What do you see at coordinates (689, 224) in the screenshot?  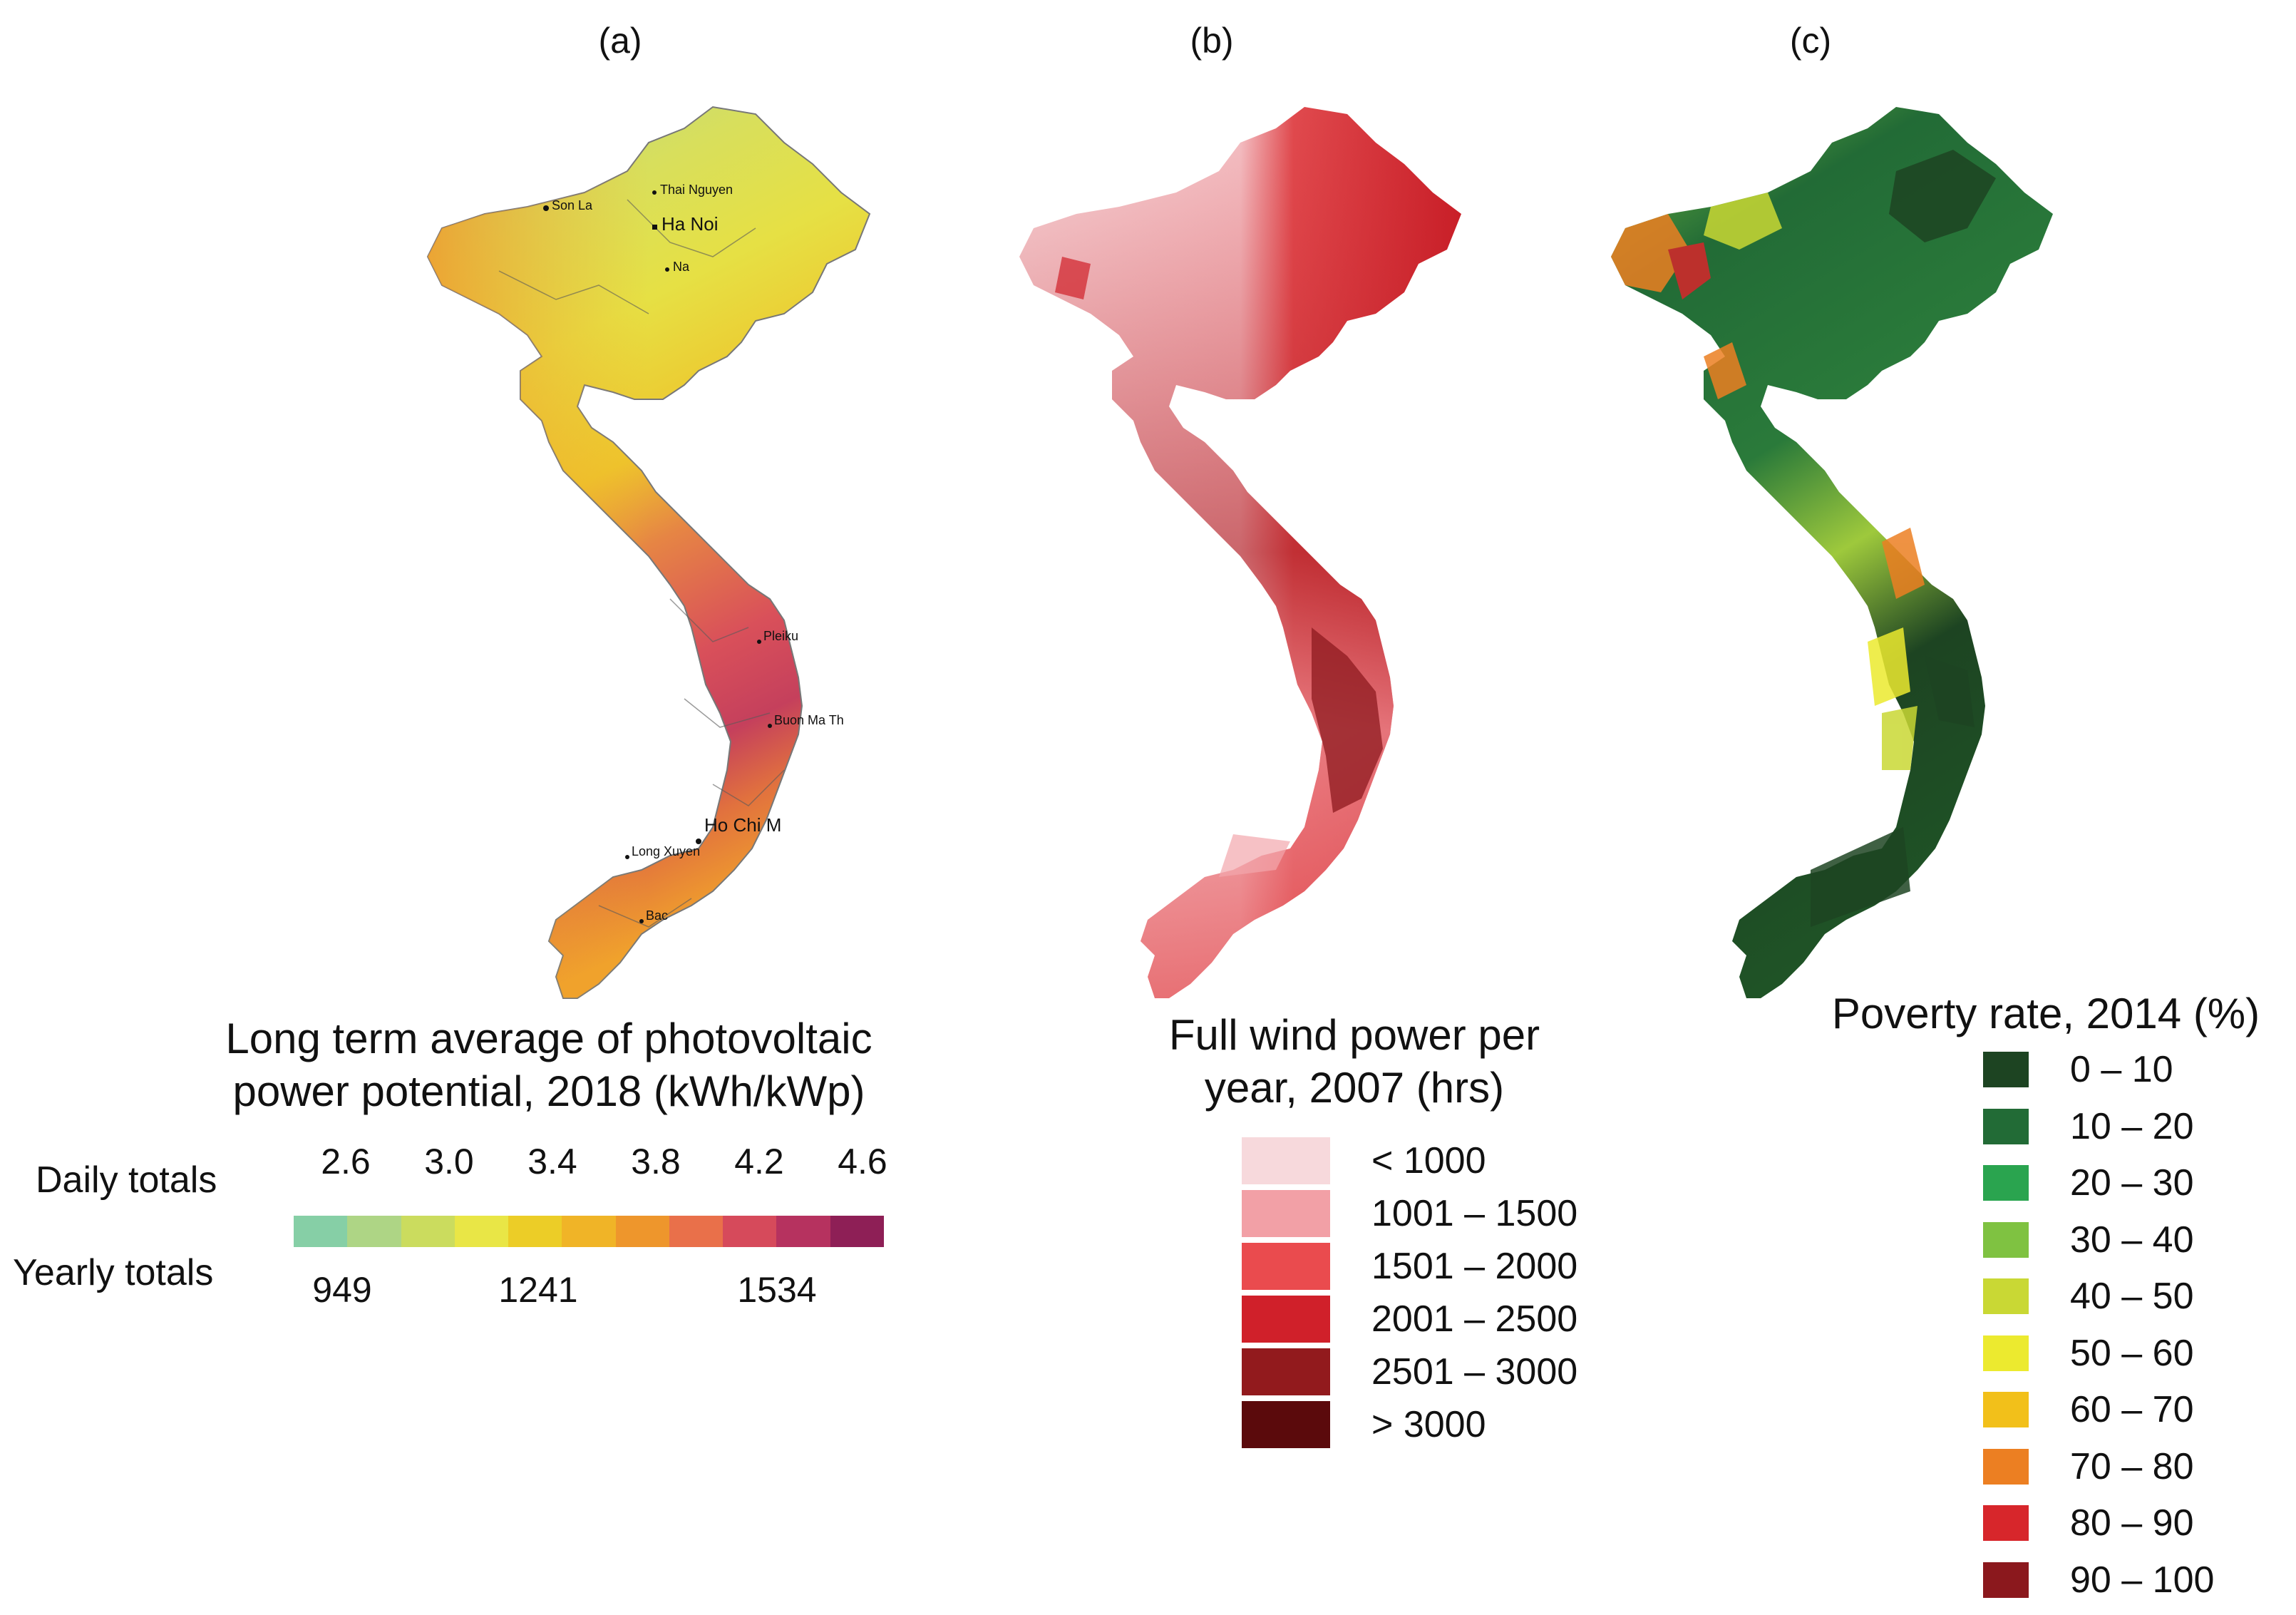 I see `city-label: Ha Noi` at bounding box center [689, 224].